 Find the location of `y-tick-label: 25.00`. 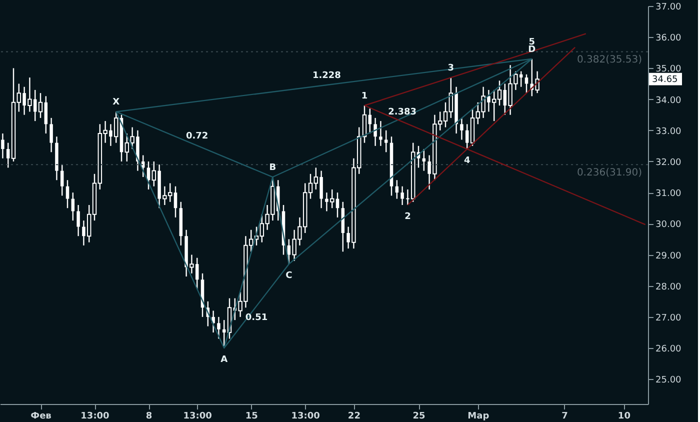

y-tick-label: 25.00 is located at coordinates (669, 381).